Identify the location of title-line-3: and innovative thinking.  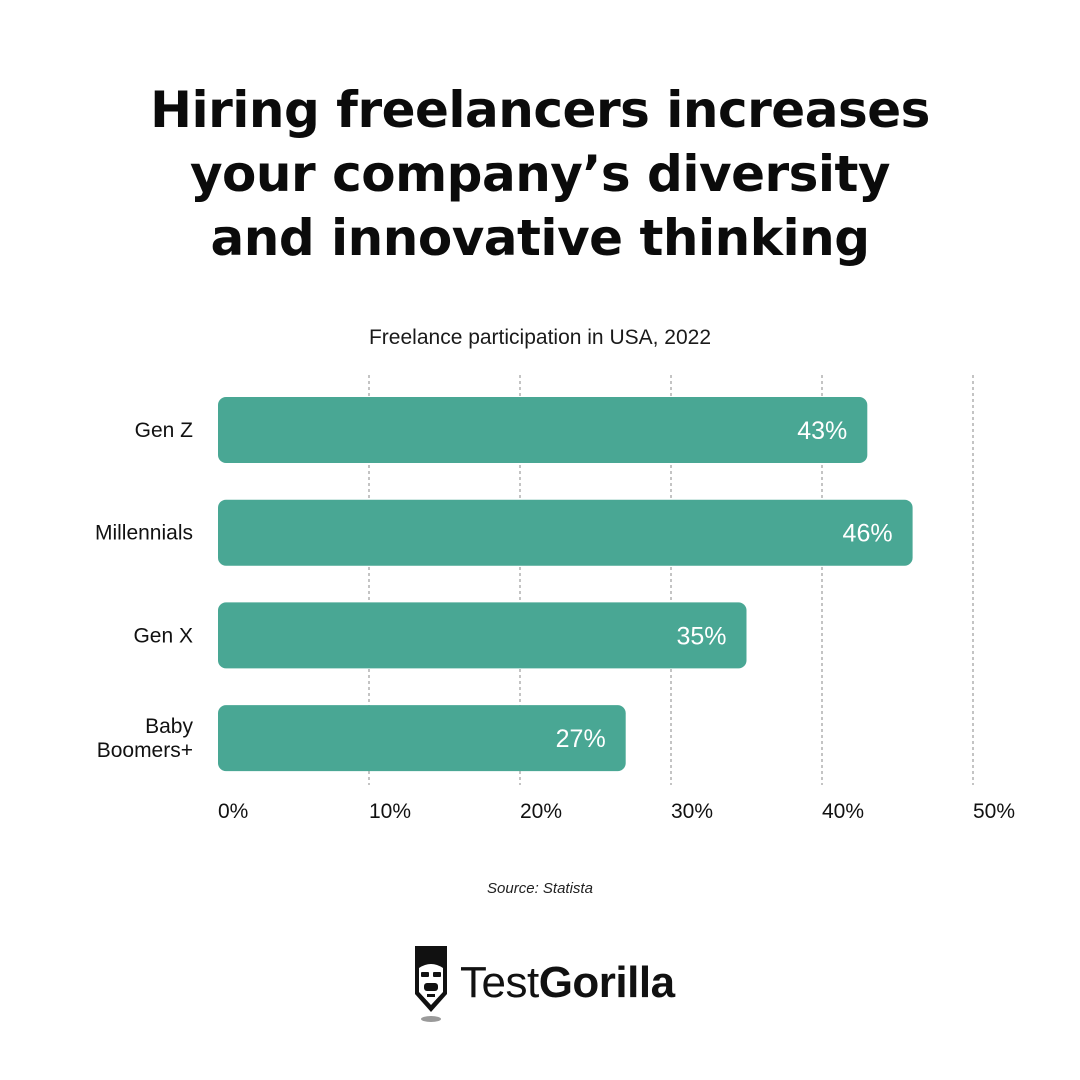
(540, 238).